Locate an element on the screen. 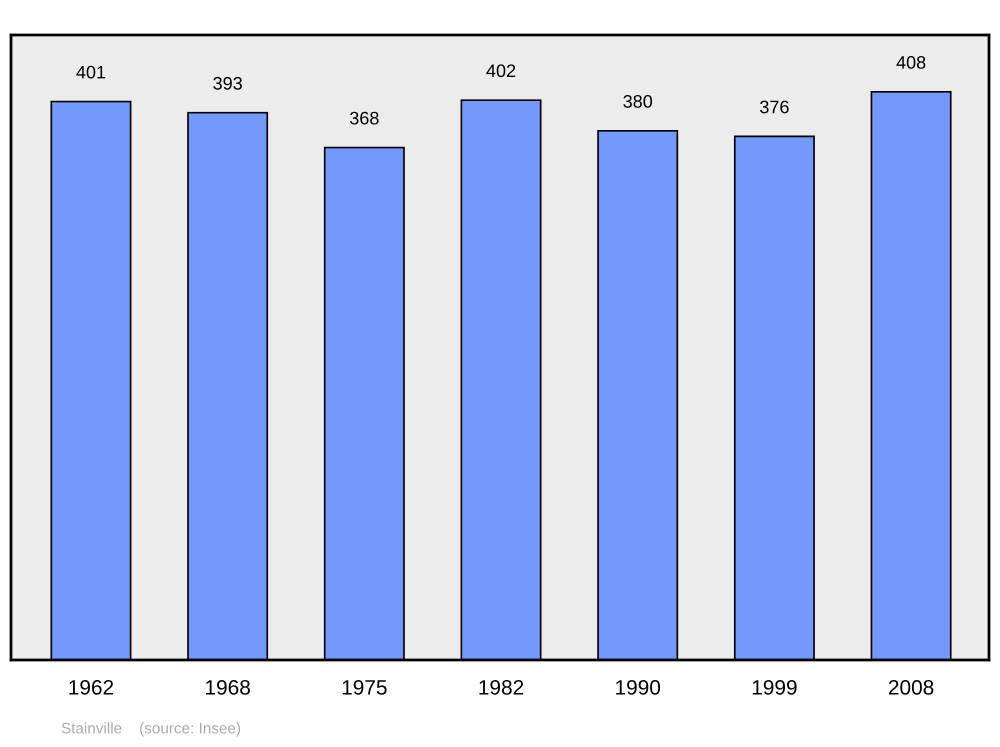 The image size is (1000, 747). x-tick-label: 1999 is located at coordinates (774, 687).